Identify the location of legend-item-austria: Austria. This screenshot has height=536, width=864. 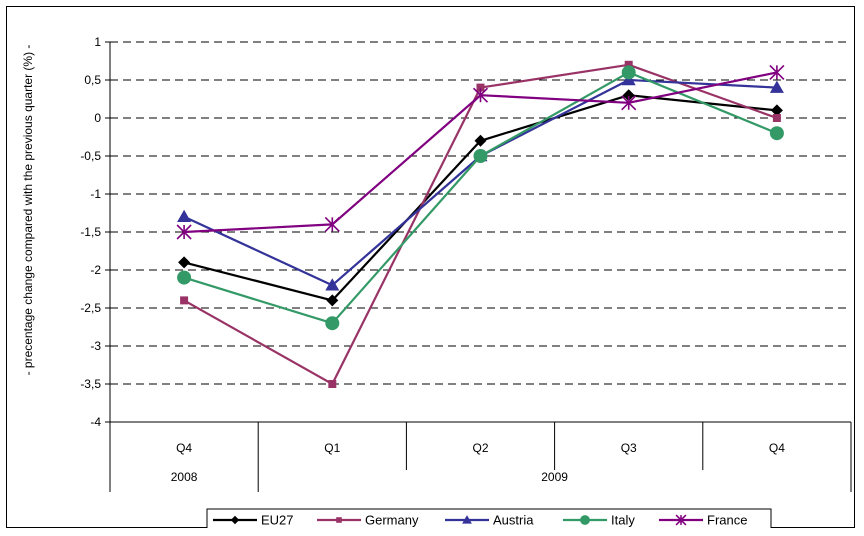
(489, 520).